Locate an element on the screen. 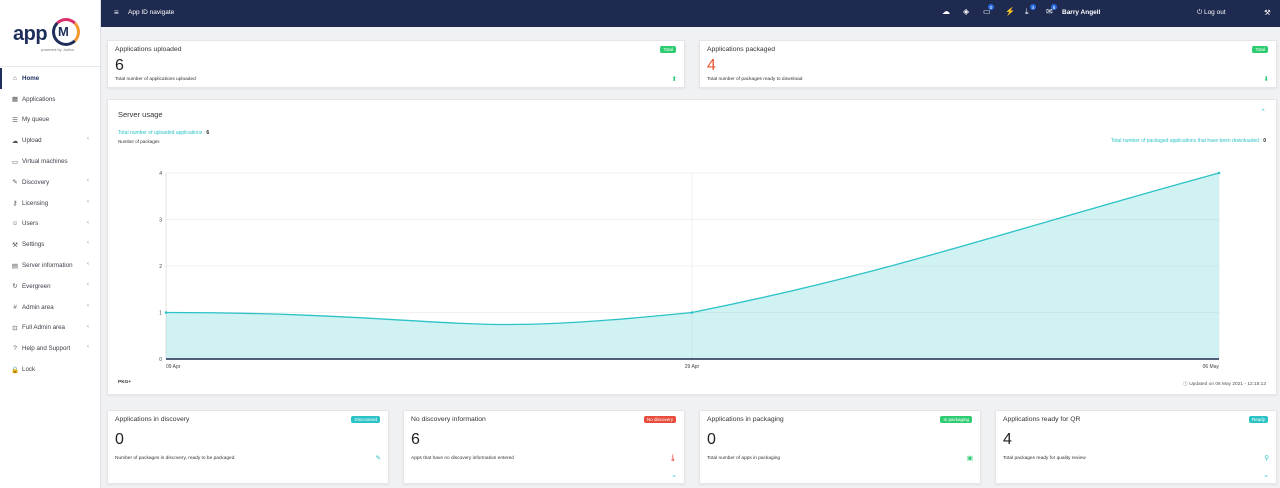  sidebar-item-home: ⌂ Home is located at coordinates (50, 78).